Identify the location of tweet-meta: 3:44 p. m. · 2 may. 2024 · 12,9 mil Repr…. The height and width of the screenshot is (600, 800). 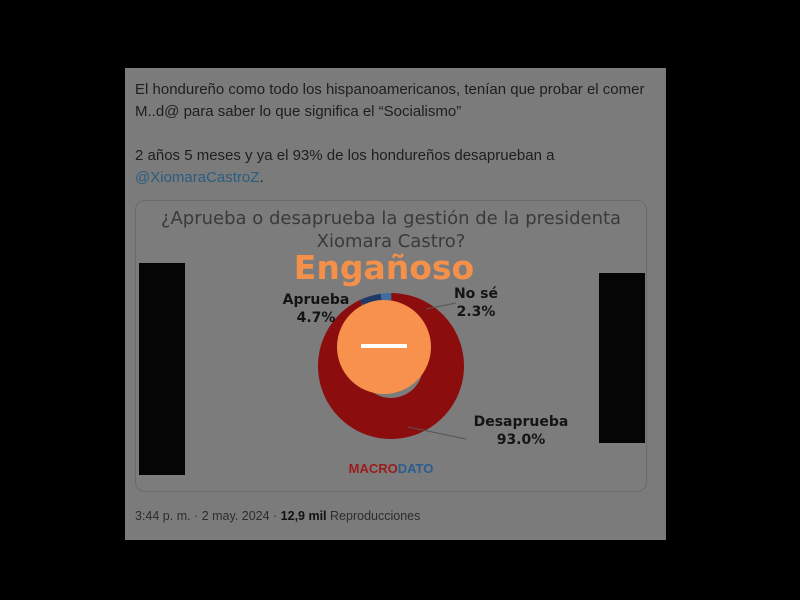
(277, 516).